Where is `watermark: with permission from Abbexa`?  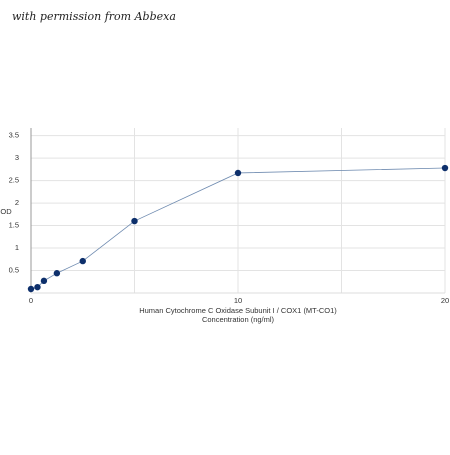
watermark: with permission from Abbexa is located at coordinates (94, 16).